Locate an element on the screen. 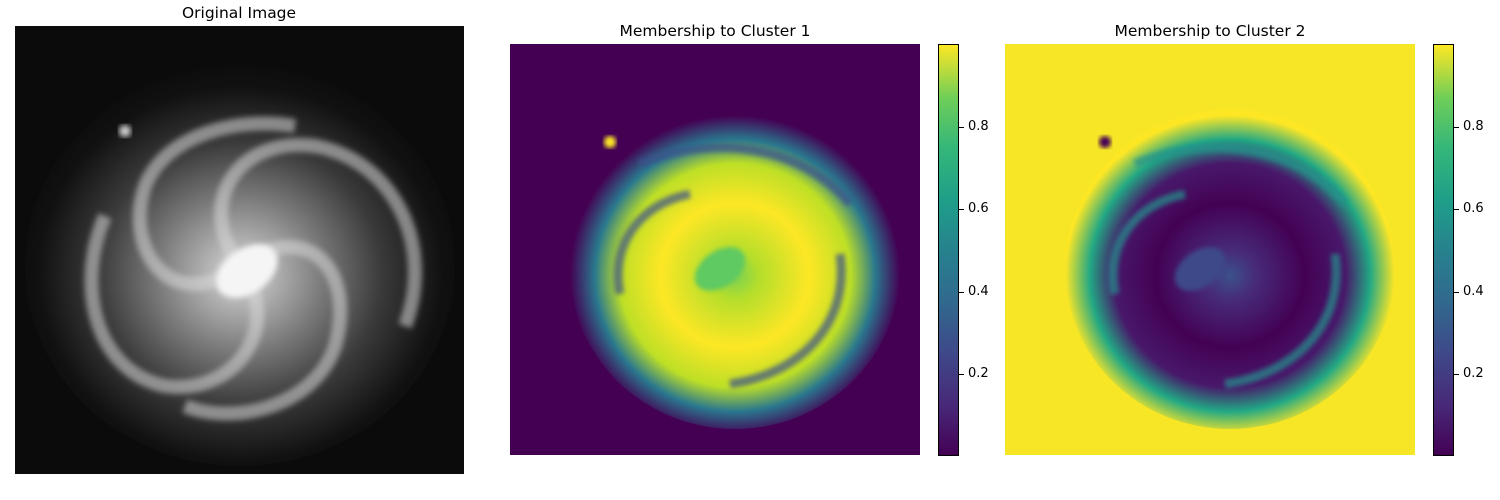 Image resolution: width=1500 pixels, height=500 pixels. colorbar-2-tick-label: 0.2 is located at coordinates (1473, 373).